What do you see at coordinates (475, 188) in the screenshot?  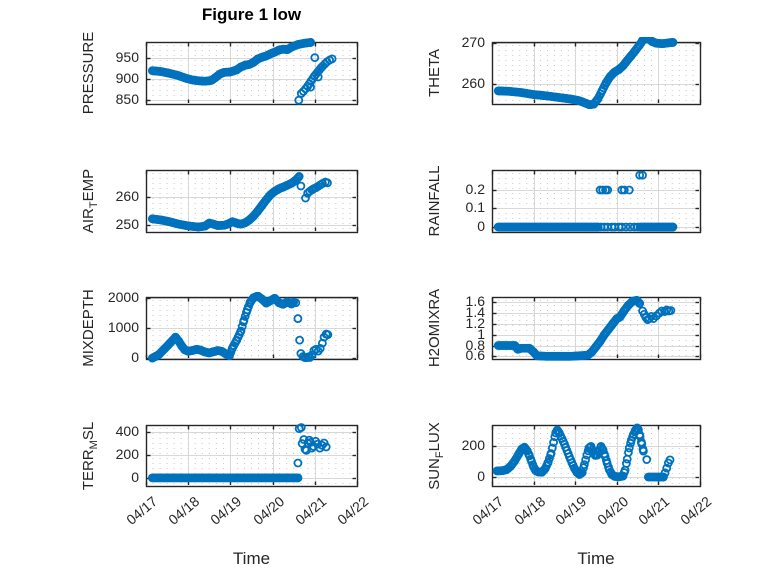 I see `ytick-label: 0.2` at bounding box center [475, 188].